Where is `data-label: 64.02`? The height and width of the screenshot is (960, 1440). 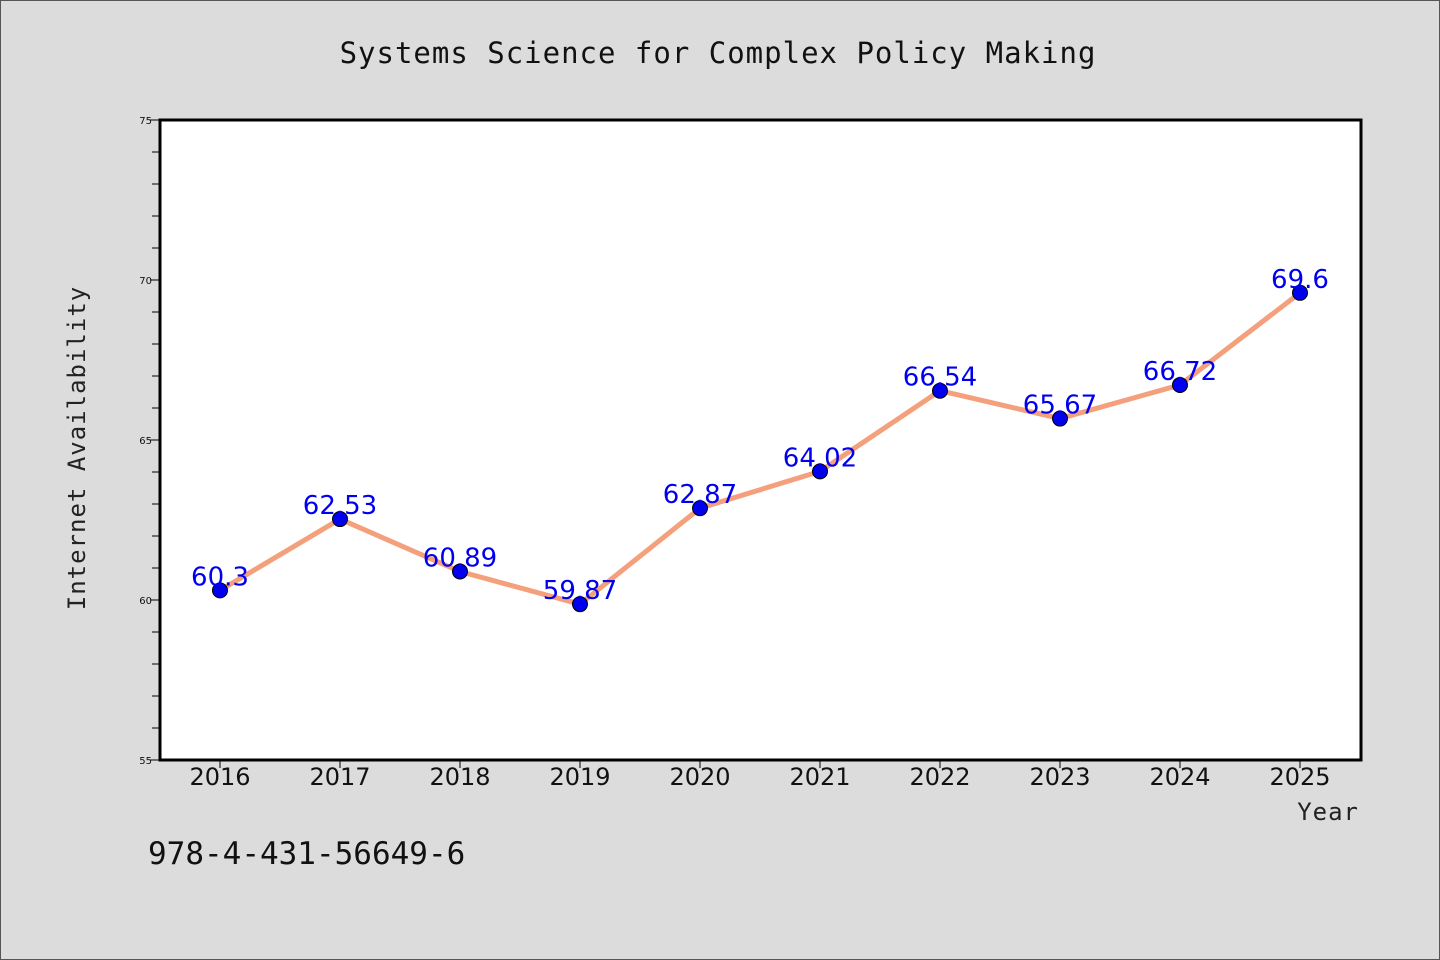
data-label: 64.02 is located at coordinates (820, 458).